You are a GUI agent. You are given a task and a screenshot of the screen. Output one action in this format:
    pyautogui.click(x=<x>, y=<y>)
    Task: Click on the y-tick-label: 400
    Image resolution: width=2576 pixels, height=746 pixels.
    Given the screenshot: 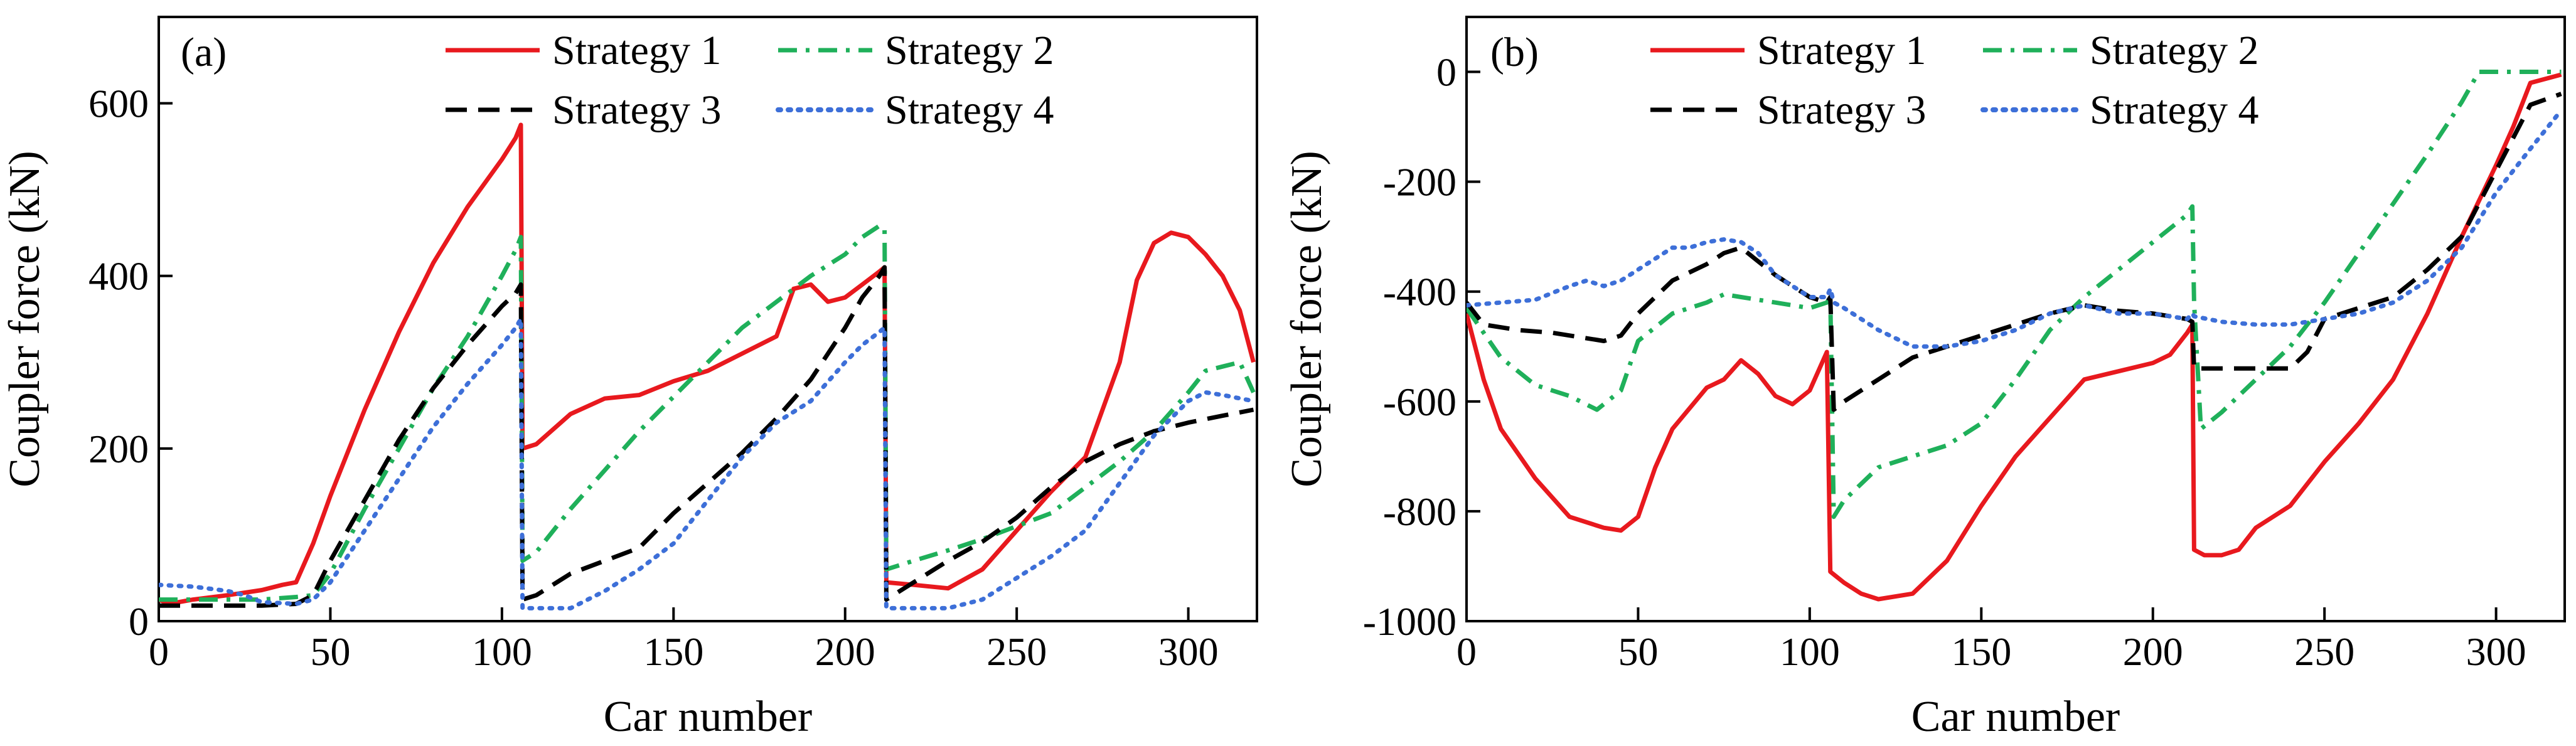 What is the action you would take?
    pyautogui.click(x=119, y=276)
    